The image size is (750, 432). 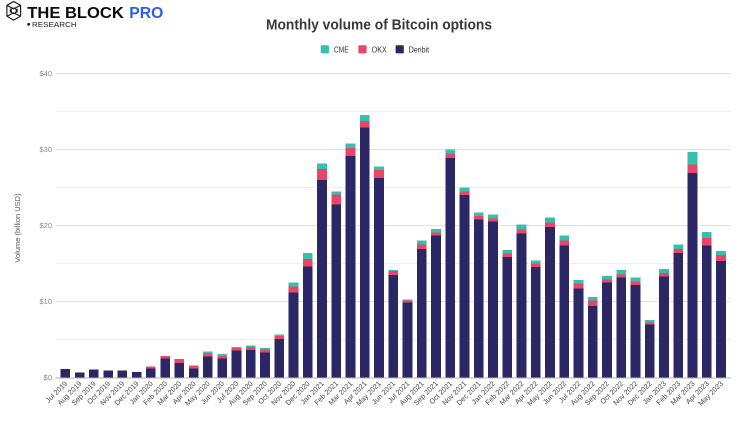 What do you see at coordinates (379, 49) in the screenshot?
I see `svg-text: OKX` at bounding box center [379, 49].